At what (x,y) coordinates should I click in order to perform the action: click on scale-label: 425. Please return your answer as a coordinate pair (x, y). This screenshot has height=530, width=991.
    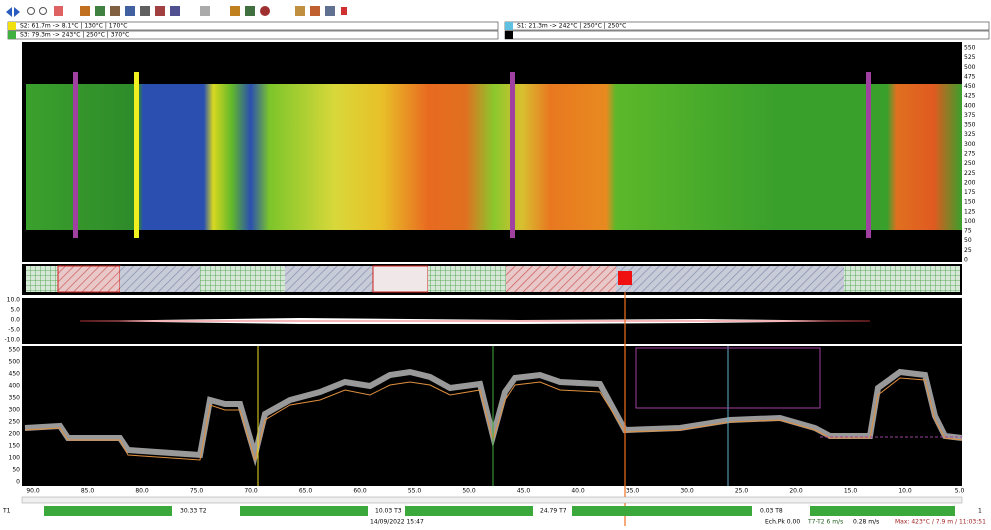
    Looking at the image, I should click on (970, 96).